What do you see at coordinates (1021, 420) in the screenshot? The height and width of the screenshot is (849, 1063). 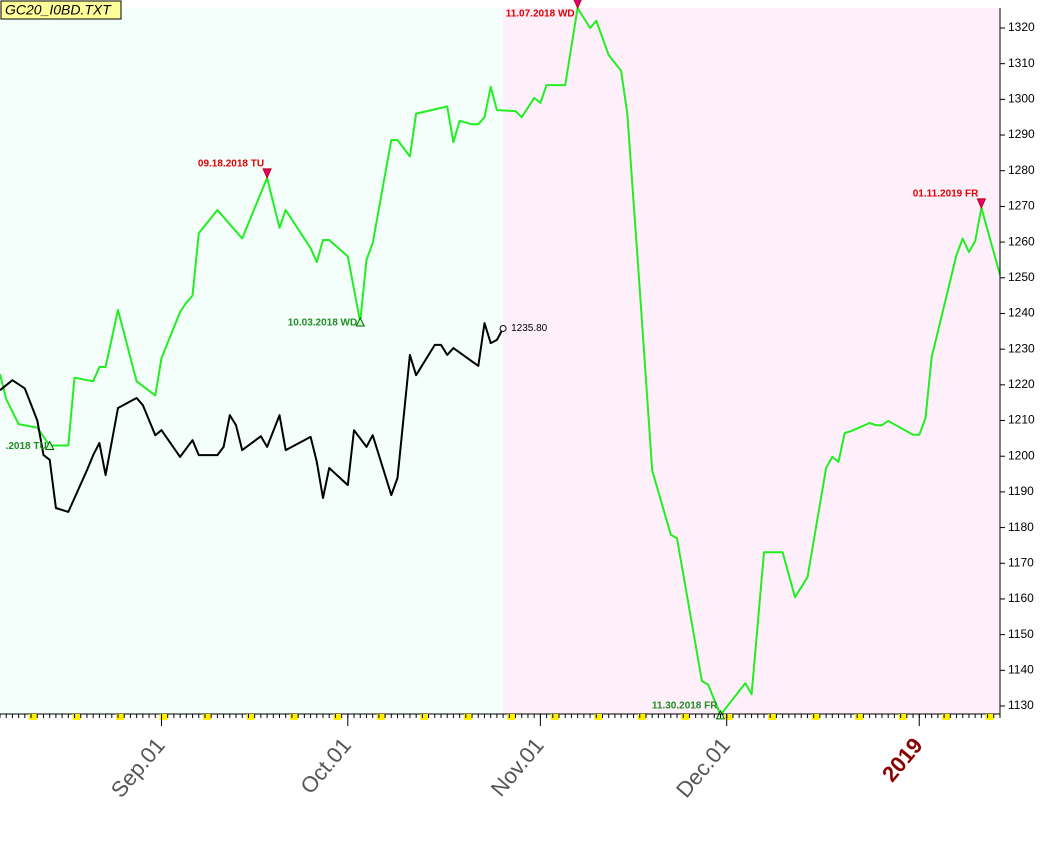 I see `y-tick-label: 1210` at bounding box center [1021, 420].